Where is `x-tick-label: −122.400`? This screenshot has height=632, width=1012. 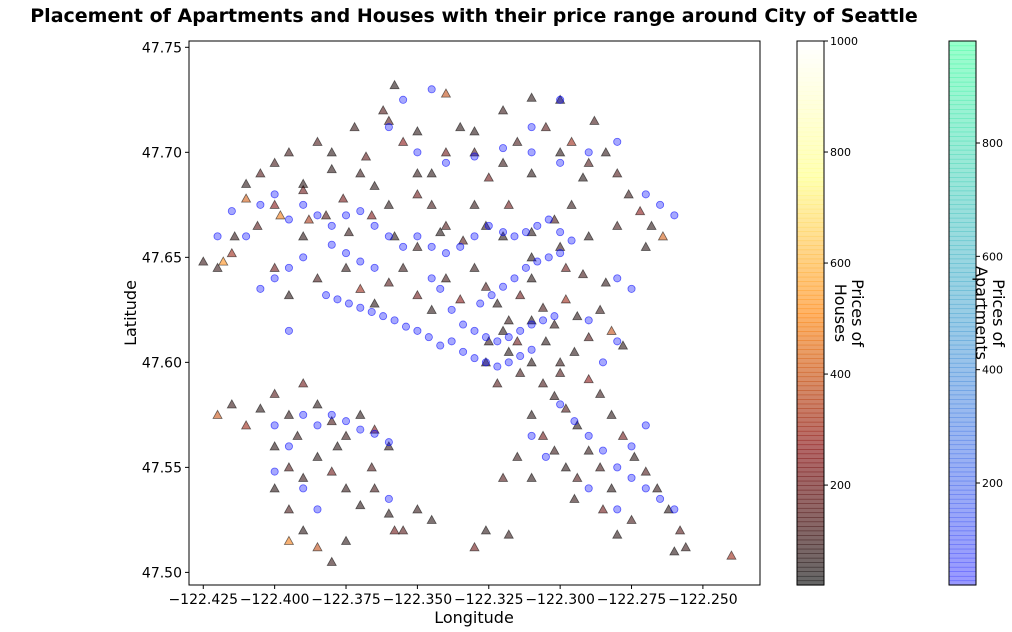
x-tick-label: −122.400 is located at coordinates (275, 600).